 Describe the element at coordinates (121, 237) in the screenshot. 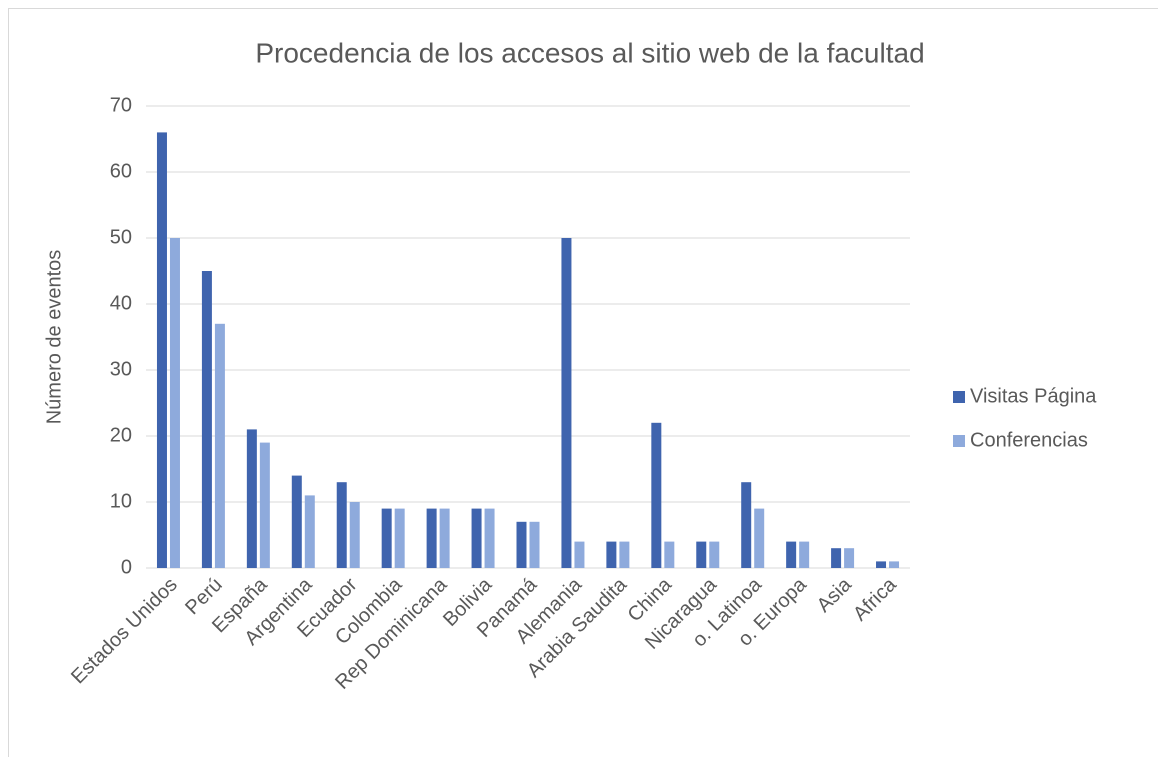

I see `y-tick-label: 50` at that location.